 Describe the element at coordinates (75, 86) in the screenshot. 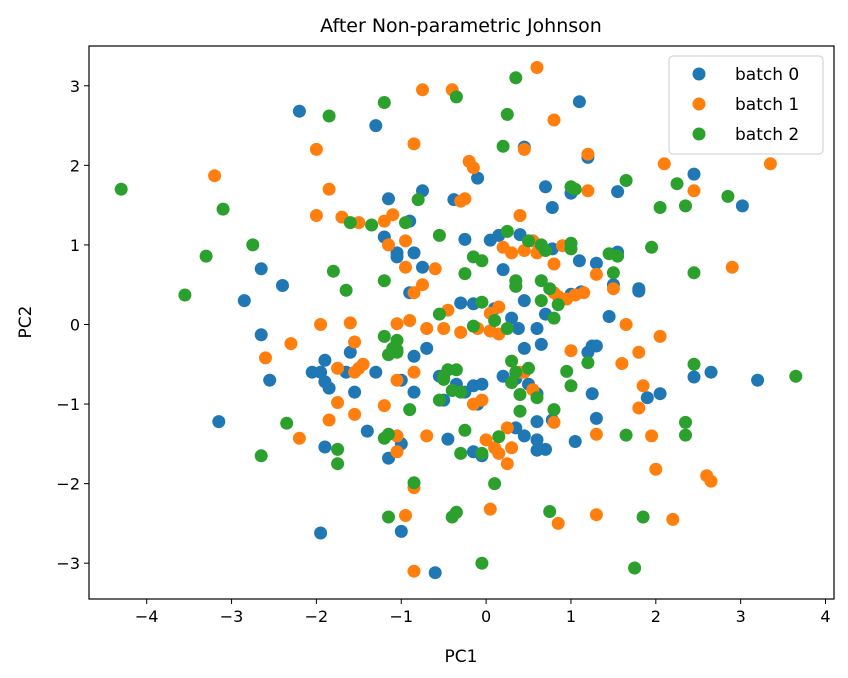

I see `y-tick-label: 3` at that location.